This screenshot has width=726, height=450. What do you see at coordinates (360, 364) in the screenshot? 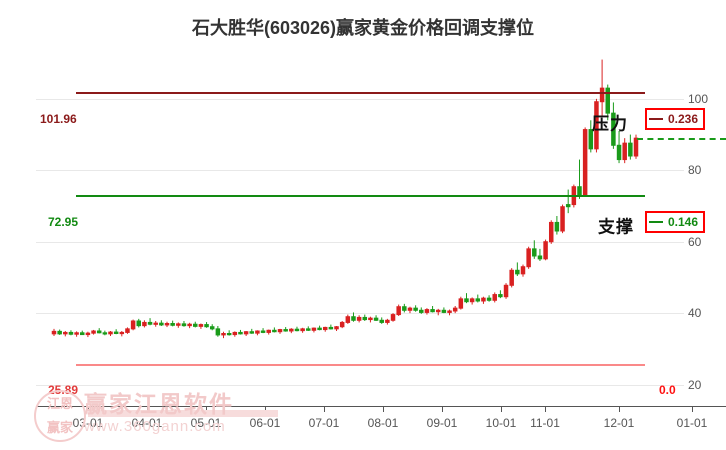
I see `base-level-line` at bounding box center [360, 364].